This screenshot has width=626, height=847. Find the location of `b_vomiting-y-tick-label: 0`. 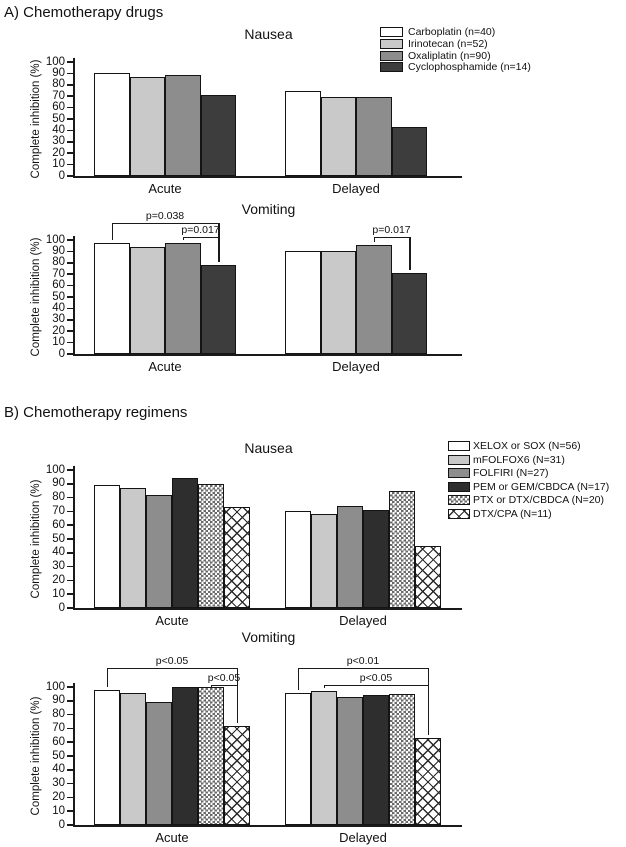

b_vomiting-y-tick-label: 0 is located at coordinates (61, 824).